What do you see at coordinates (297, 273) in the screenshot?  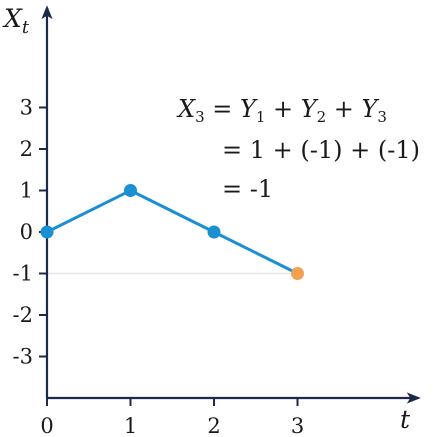 I see `highlight-point` at bounding box center [297, 273].